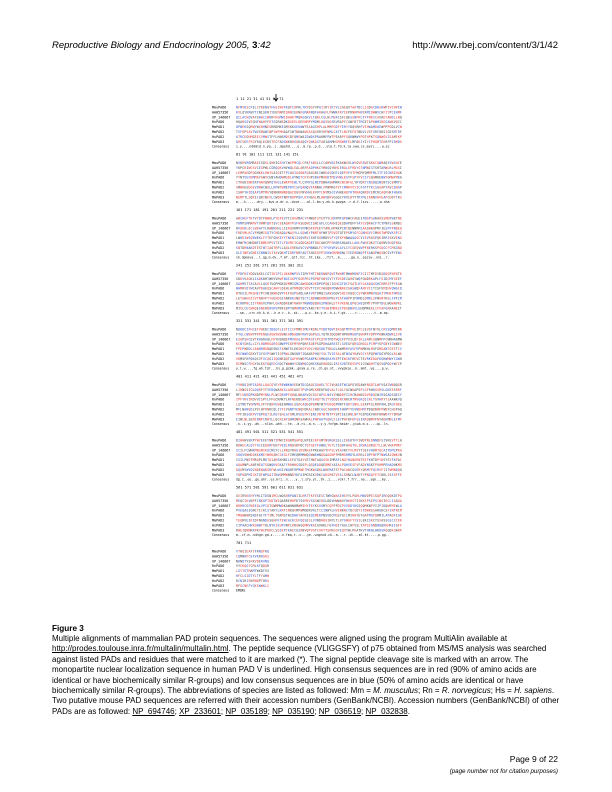  I want to click on running-header-url: http://www.rbej.com/content/3/1/42, so click(485, 45).